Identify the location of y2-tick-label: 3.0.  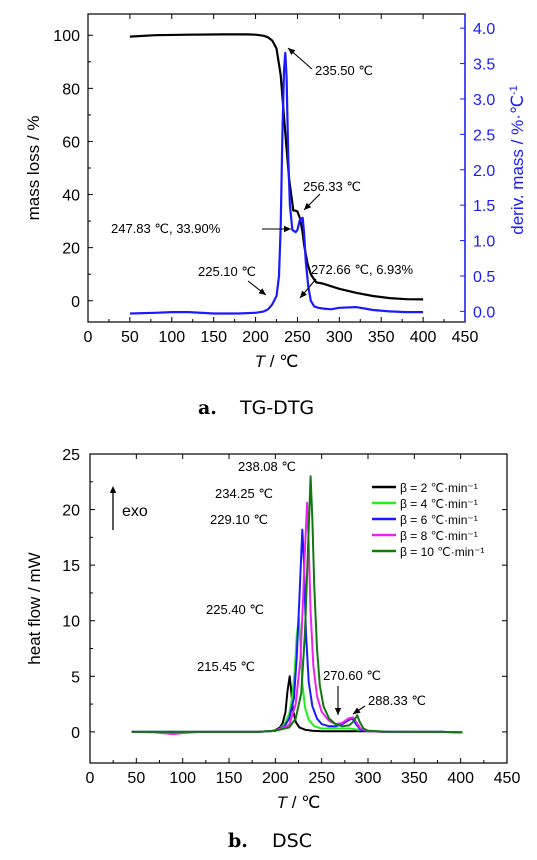
(484, 100).